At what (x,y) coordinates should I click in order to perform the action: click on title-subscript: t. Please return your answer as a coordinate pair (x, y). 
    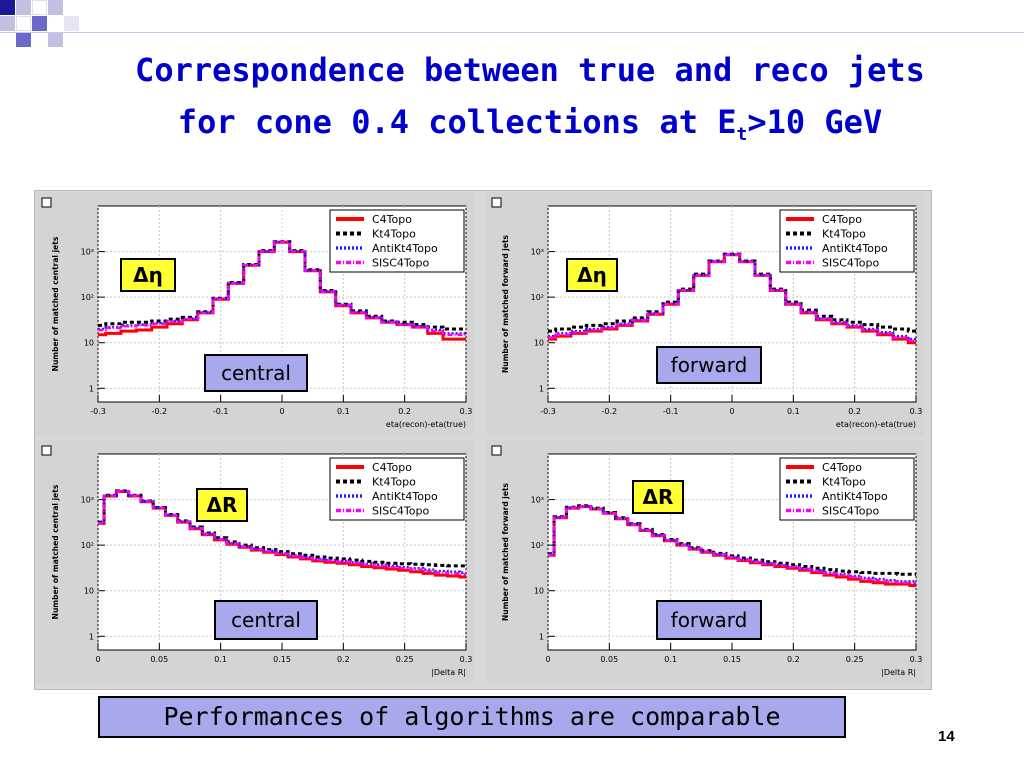
    Looking at the image, I should click on (742, 134).